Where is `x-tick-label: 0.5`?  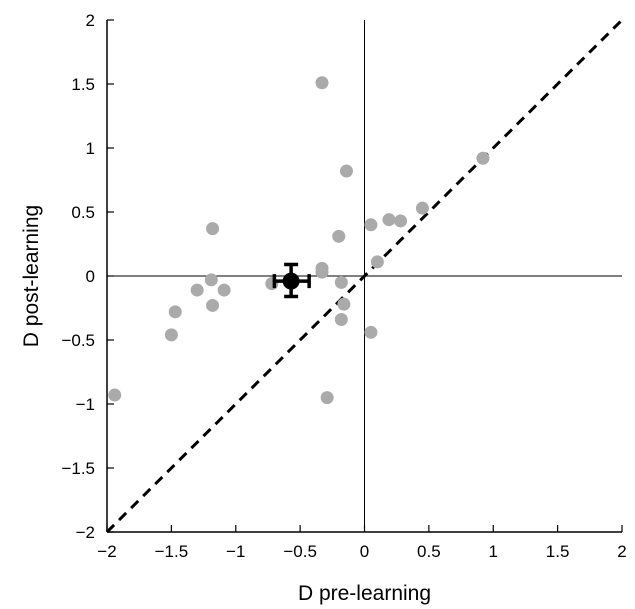 x-tick-label: 0.5 is located at coordinates (429, 551).